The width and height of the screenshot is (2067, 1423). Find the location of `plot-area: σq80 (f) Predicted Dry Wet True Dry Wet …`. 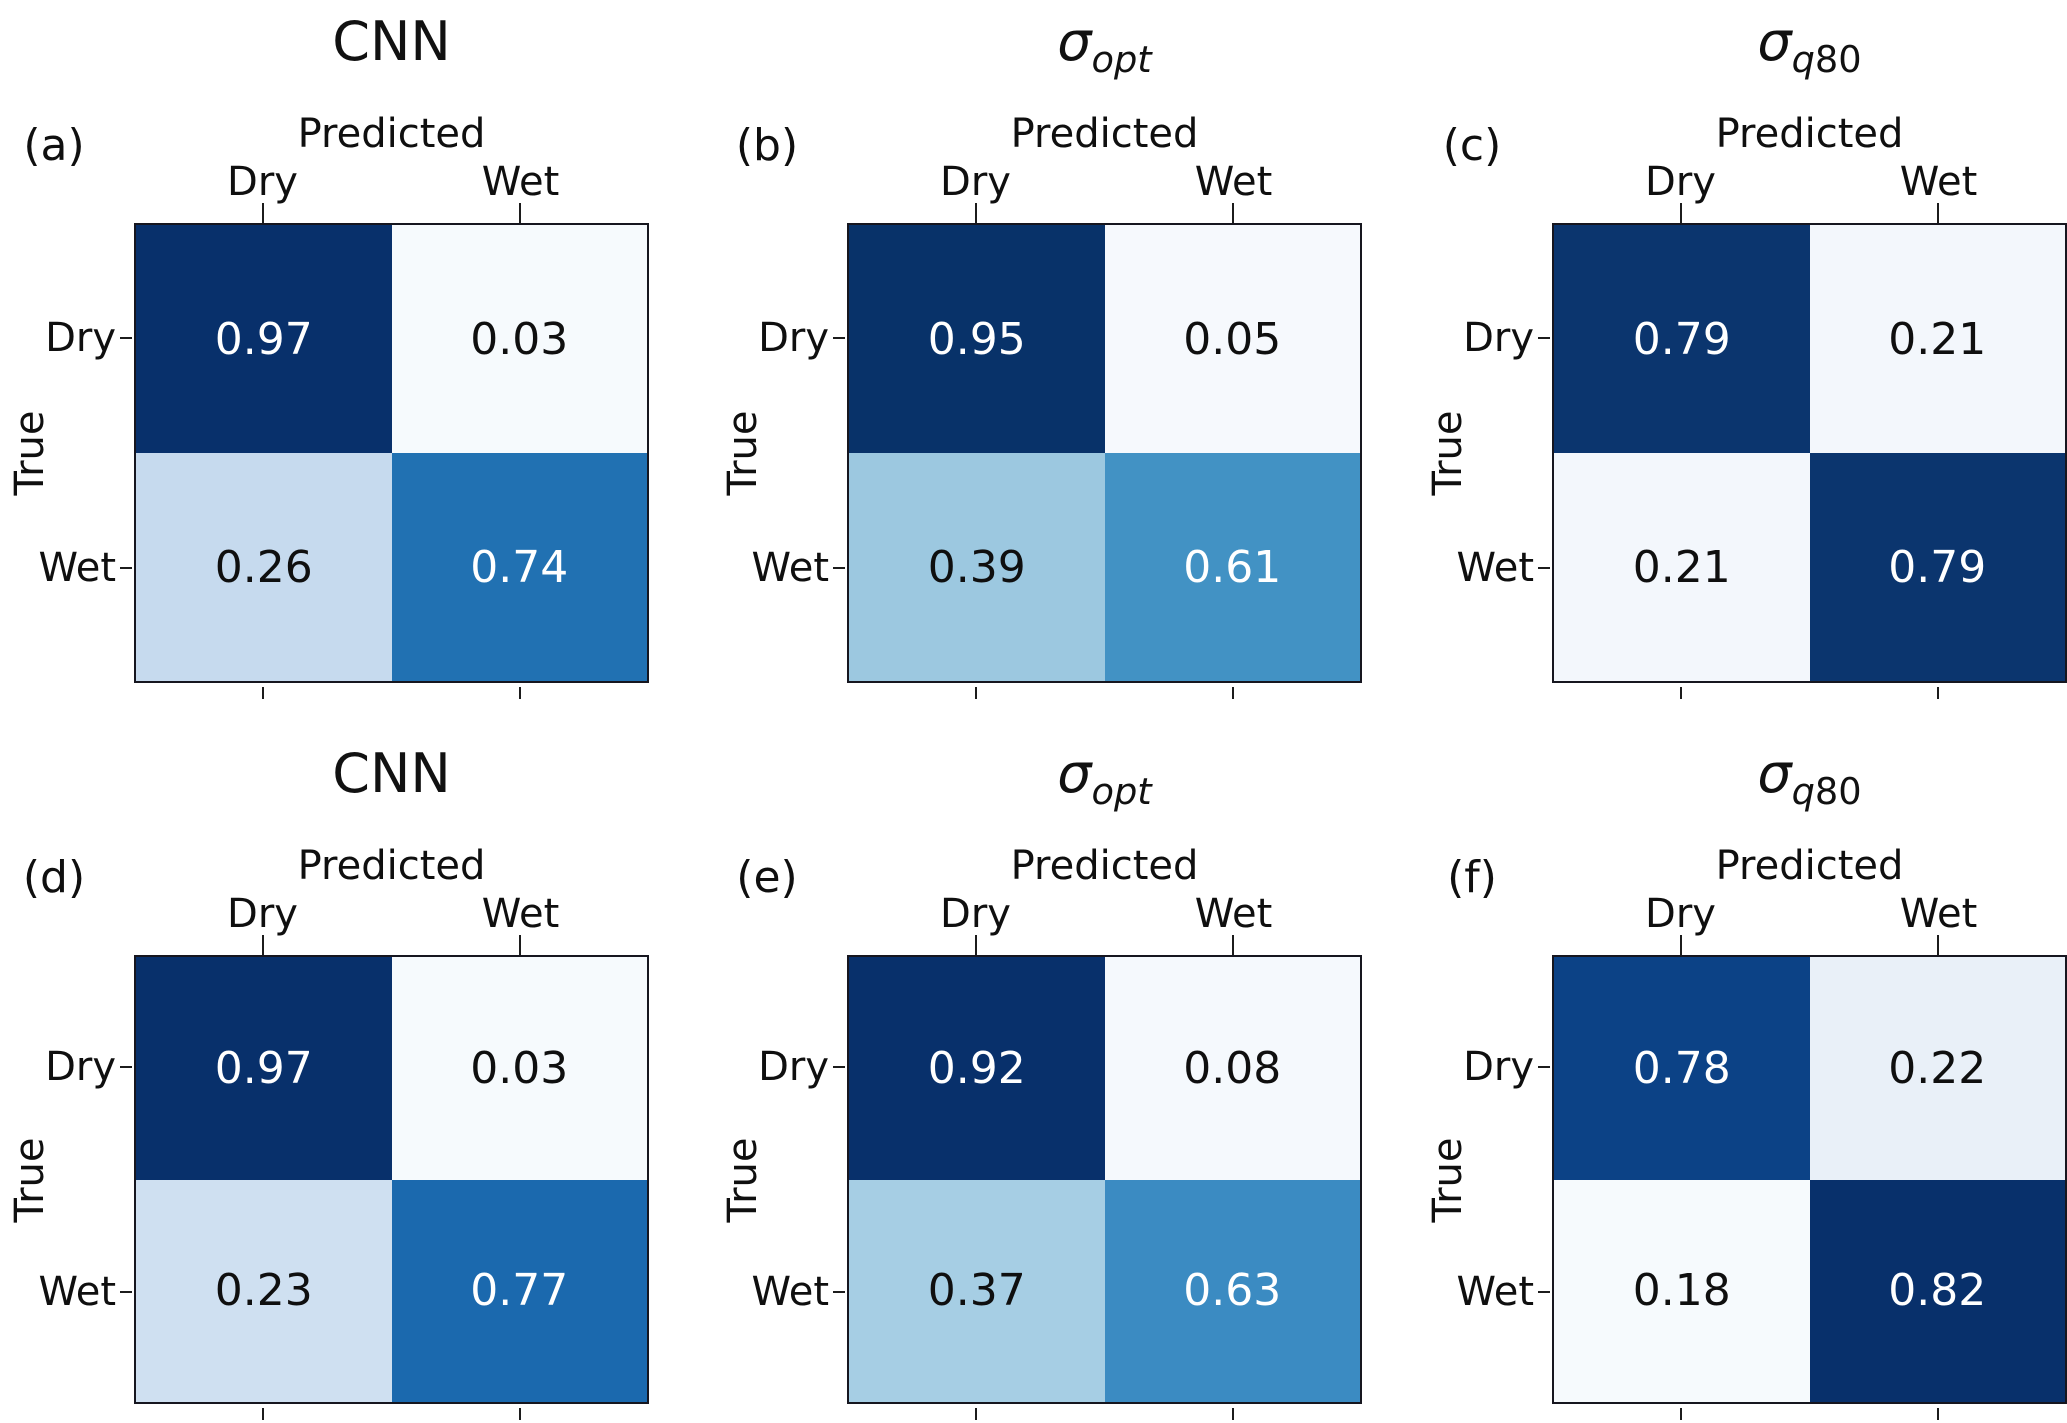

plot-area: σq80 (f) Predicted Dry Wet True Dry Wet … is located at coordinates (1746, 1081).